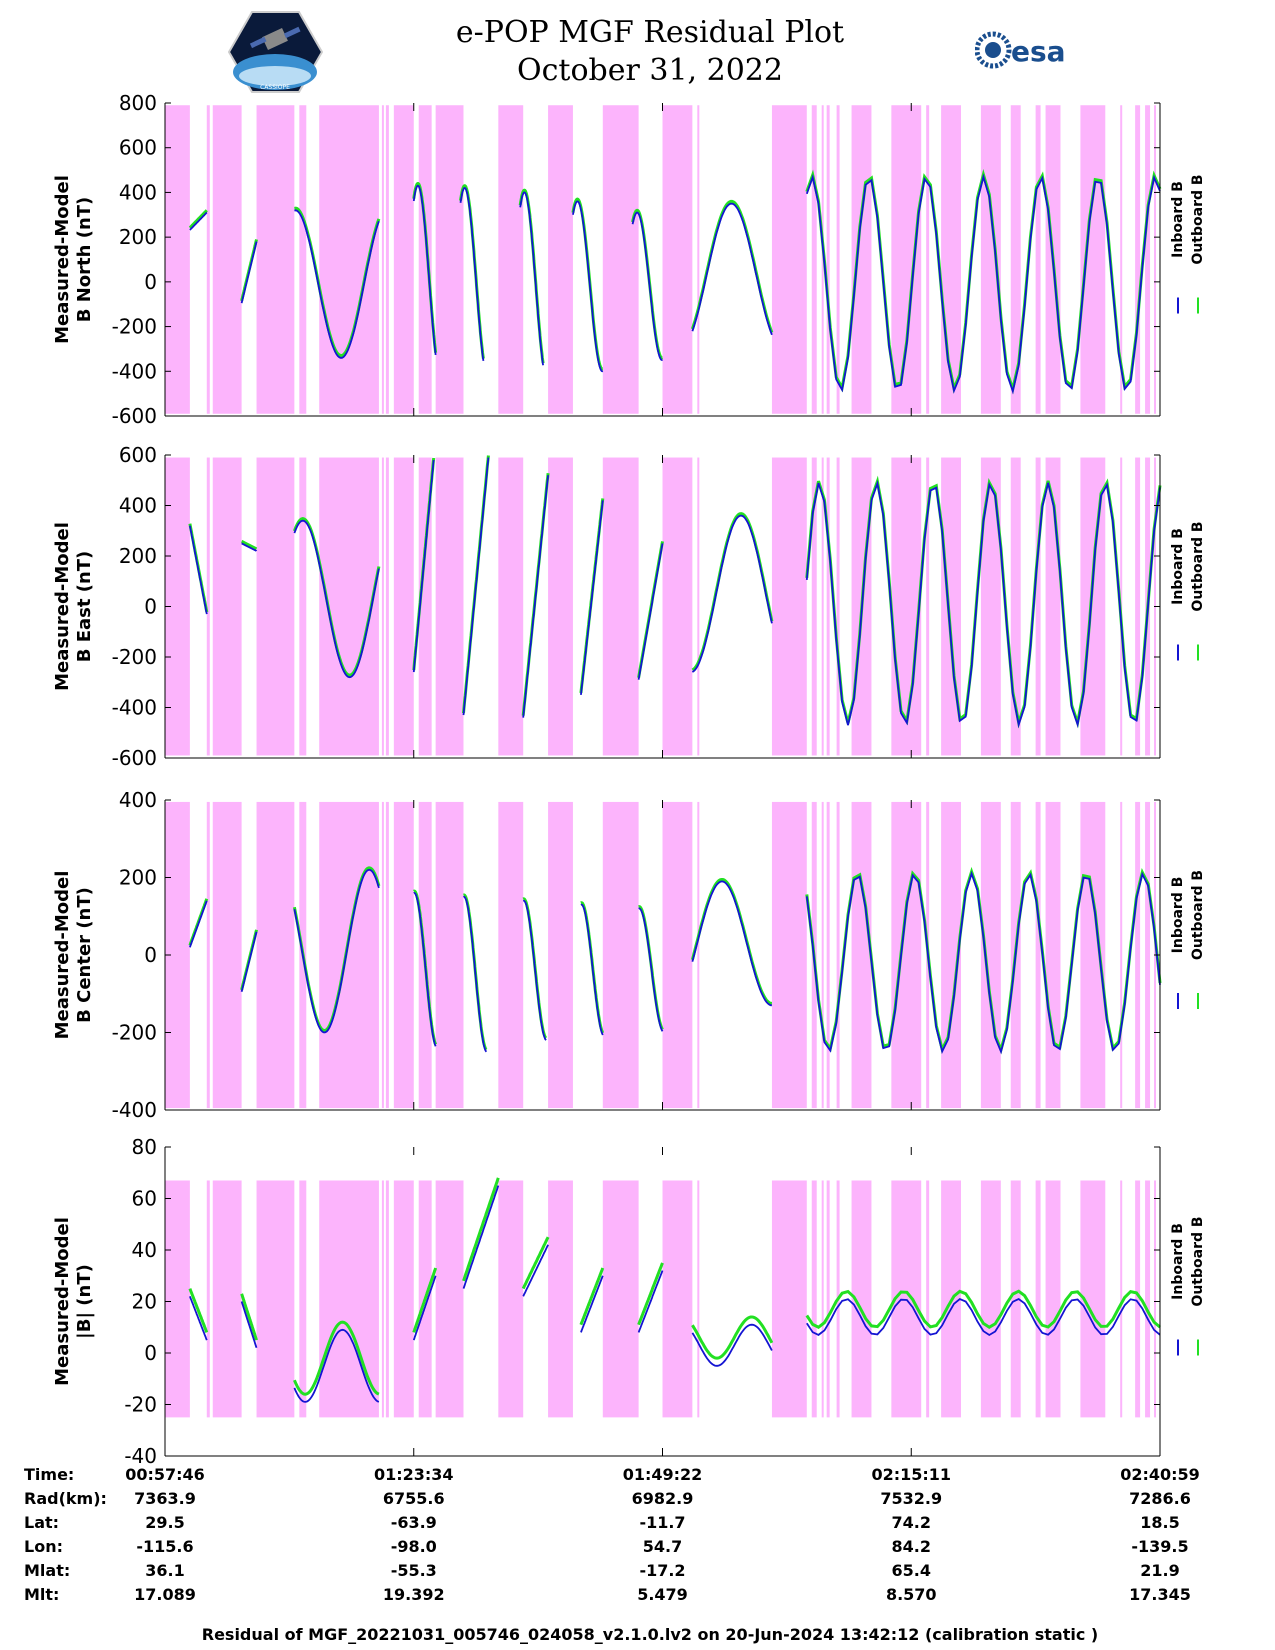 The width and height of the screenshot is (1275, 1650). Describe the element at coordinates (140, 1454) in the screenshot. I see `y-tick-label: -40` at that location.